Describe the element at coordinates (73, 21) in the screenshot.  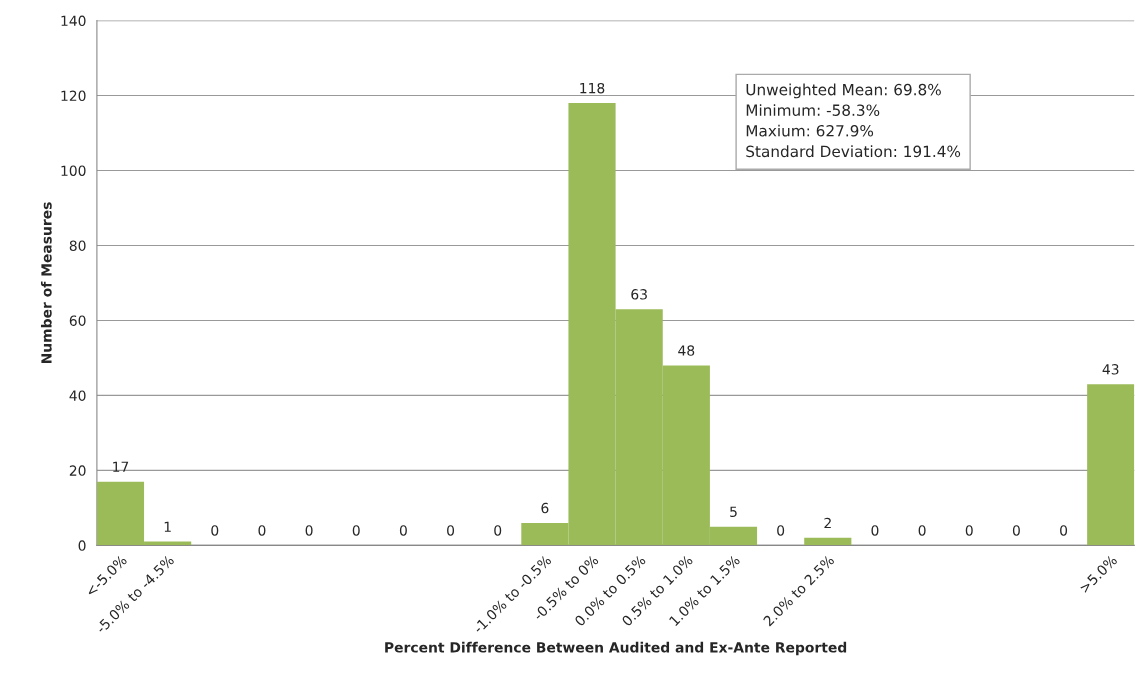
I see `y-tick-label: 140` at that location.